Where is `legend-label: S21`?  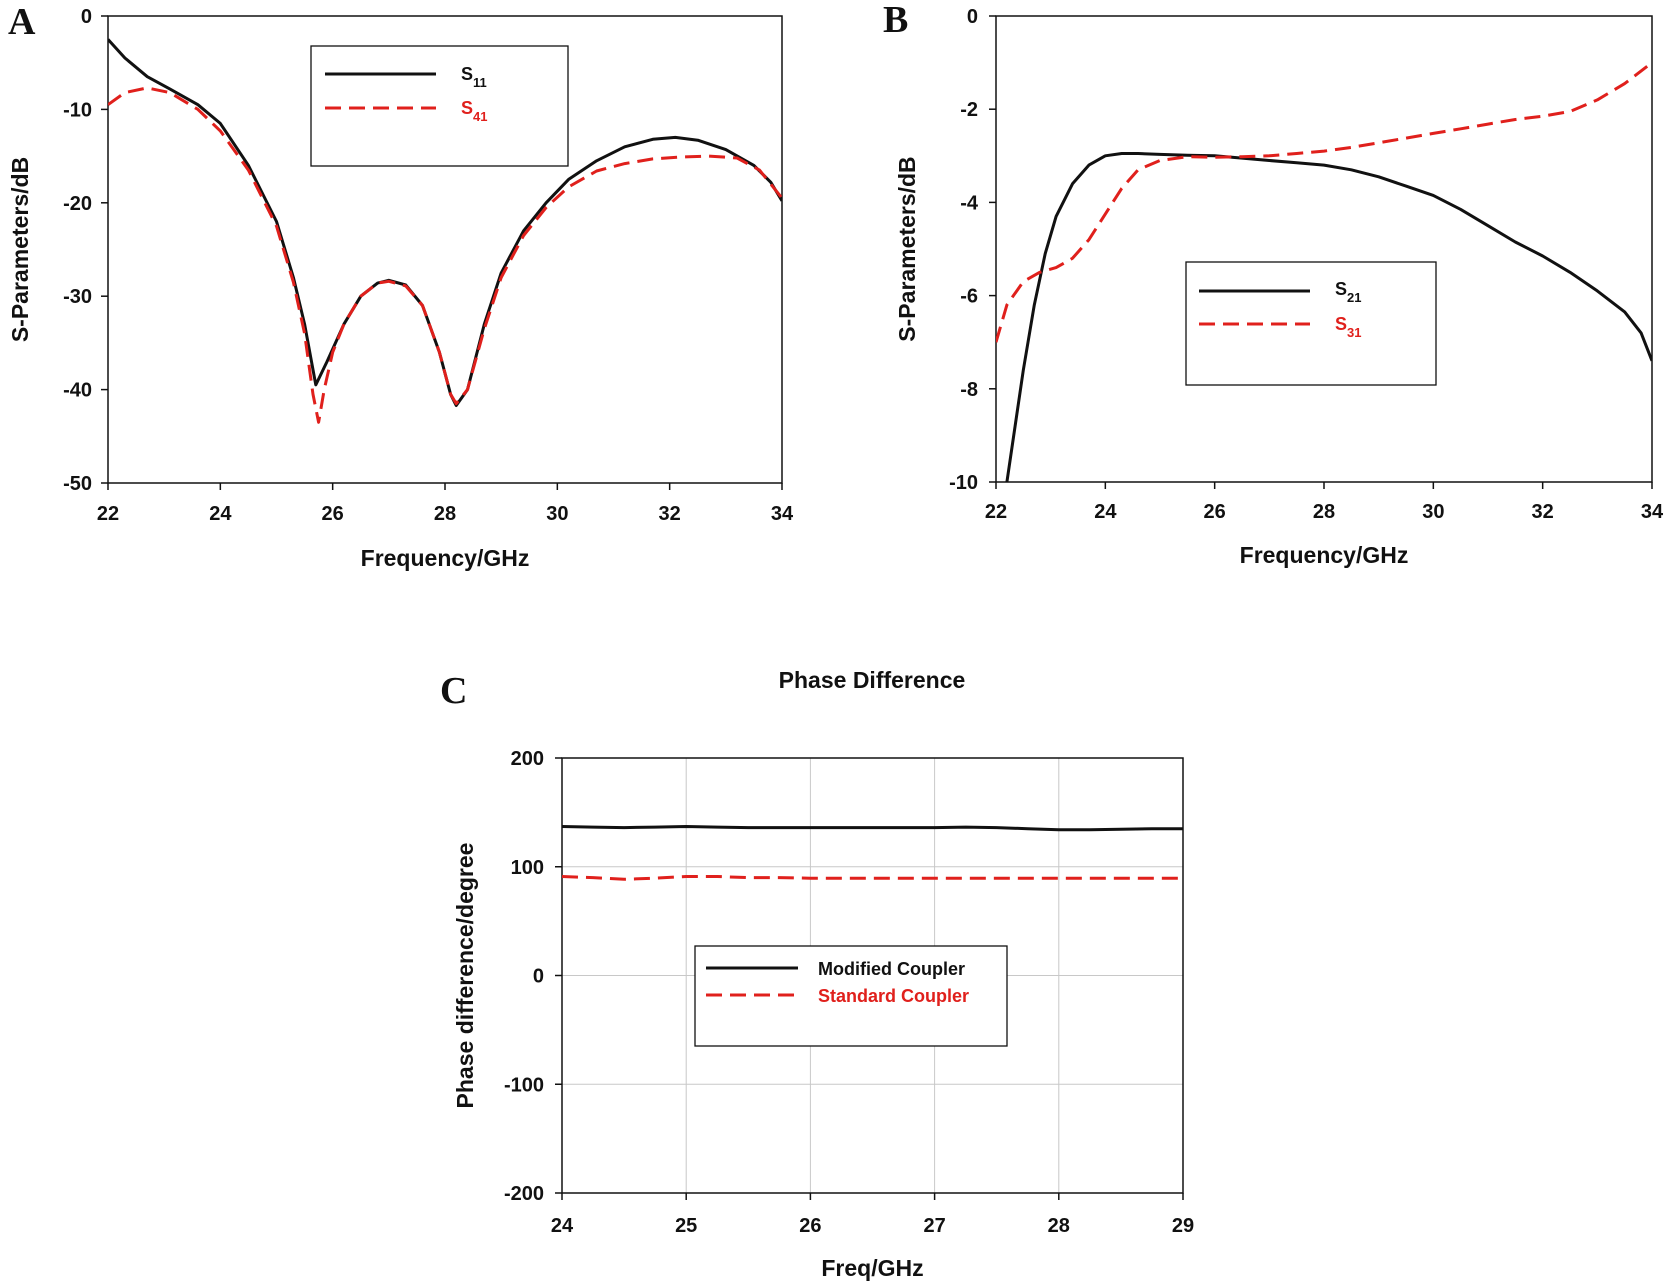
legend-label: S21 is located at coordinates (1348, 292).